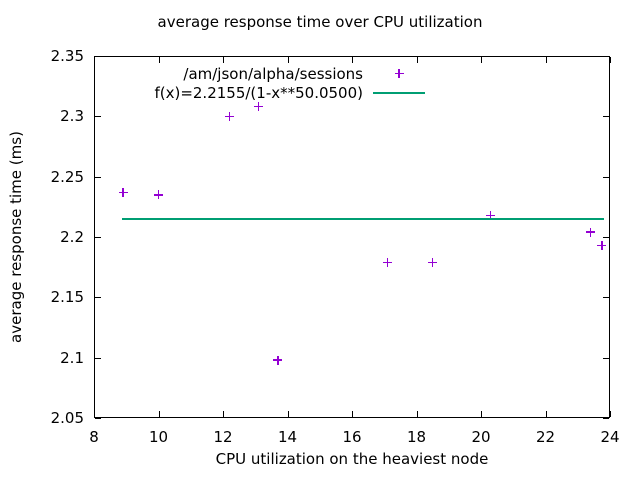  What do you see at coordinates (273, 73) in the screenshot?
I see `legend-label: /am/json/alpha/sessions` at bounding box center [273, 73].